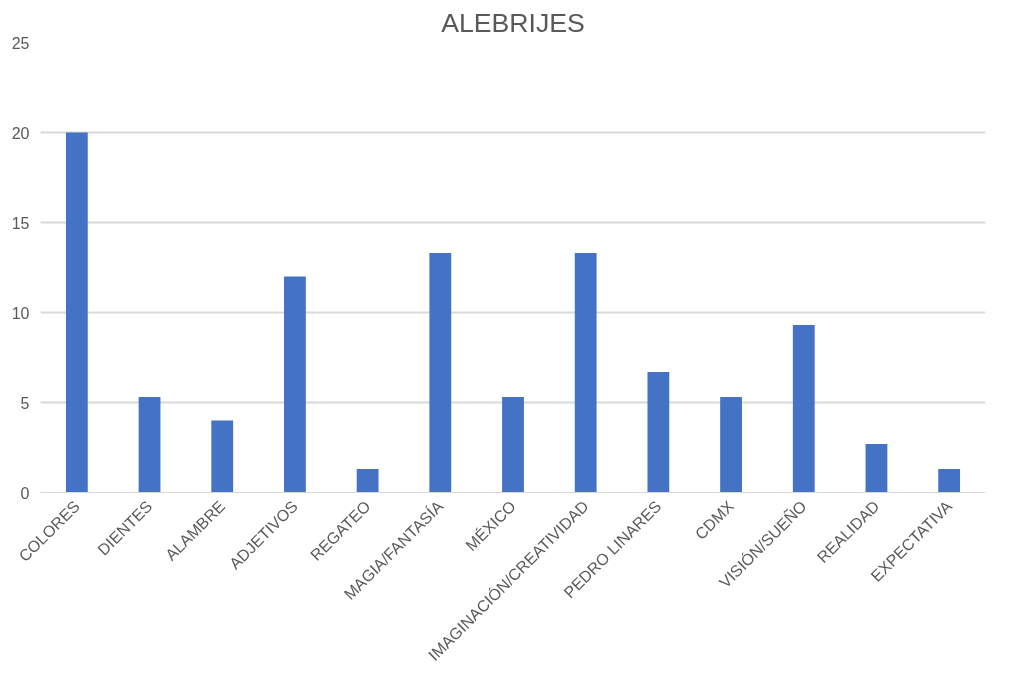  I want to click on y-tick-label: 0, so click(25, 493).